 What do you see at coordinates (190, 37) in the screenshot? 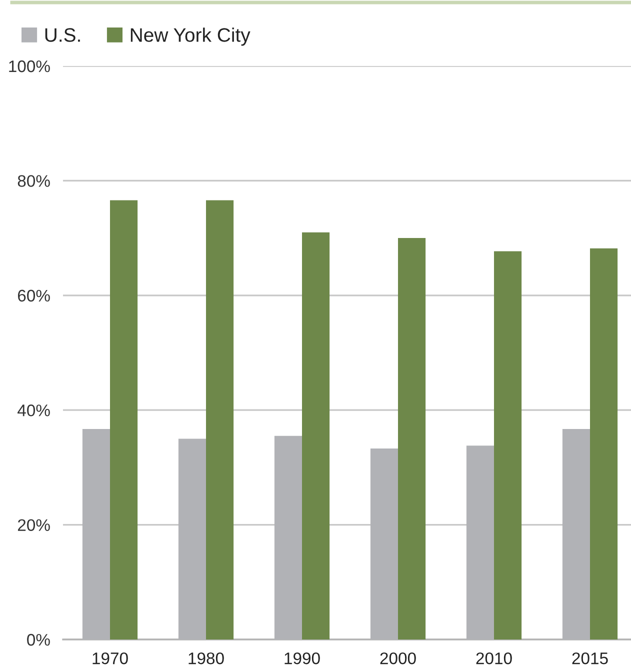
I see `legend-label: New York City` at bounding box center [190, 37].